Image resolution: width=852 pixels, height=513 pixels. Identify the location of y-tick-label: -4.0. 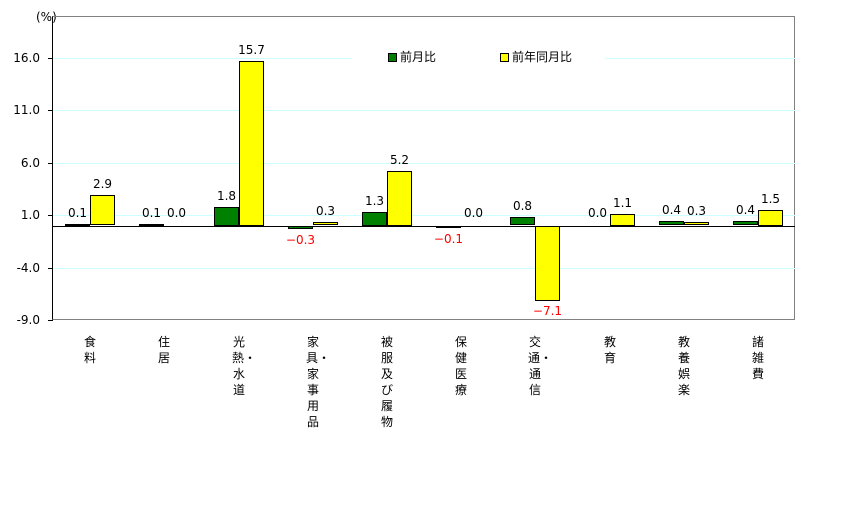
(28, 268).